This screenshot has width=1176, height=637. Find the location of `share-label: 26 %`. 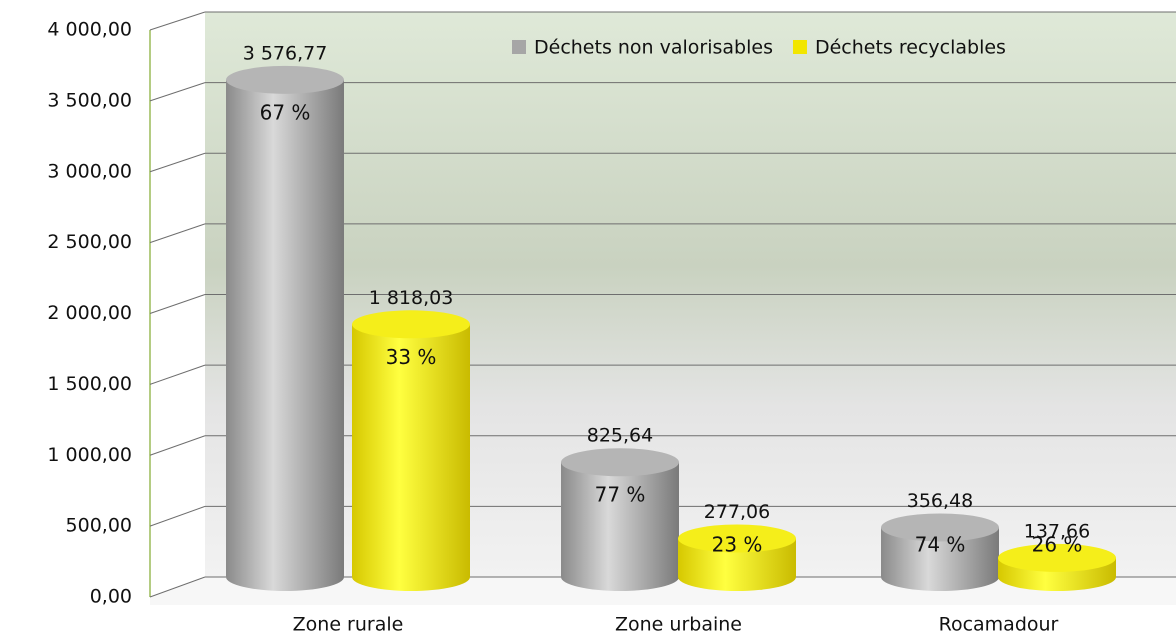

share-label: 26 % is located at coordinates (1057, 545).